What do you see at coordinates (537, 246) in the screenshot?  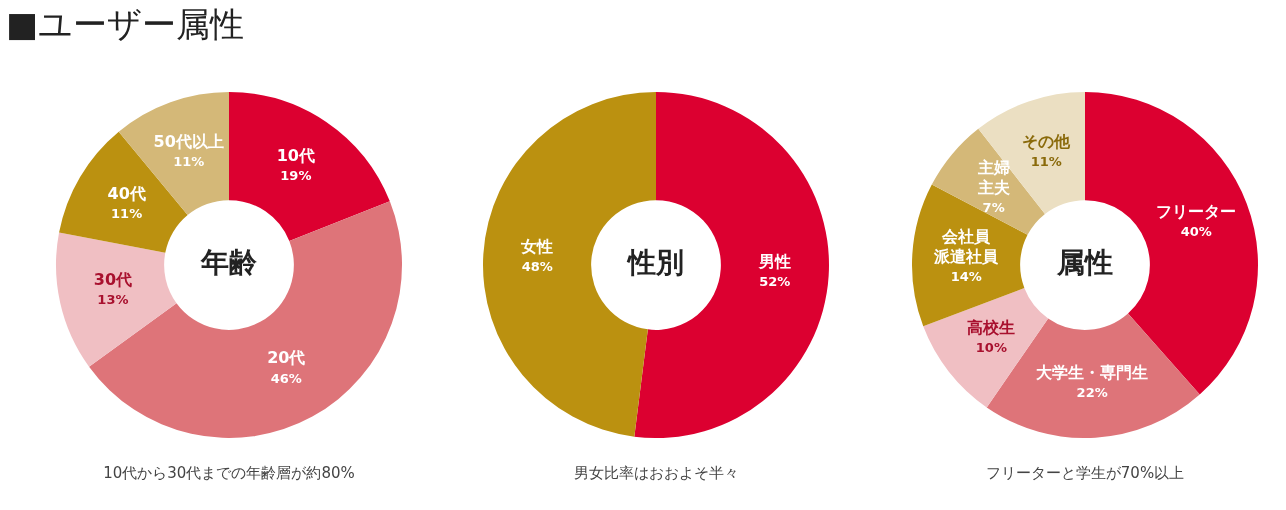 I see `slice-label: 女性` at bounding box center [537, 246].